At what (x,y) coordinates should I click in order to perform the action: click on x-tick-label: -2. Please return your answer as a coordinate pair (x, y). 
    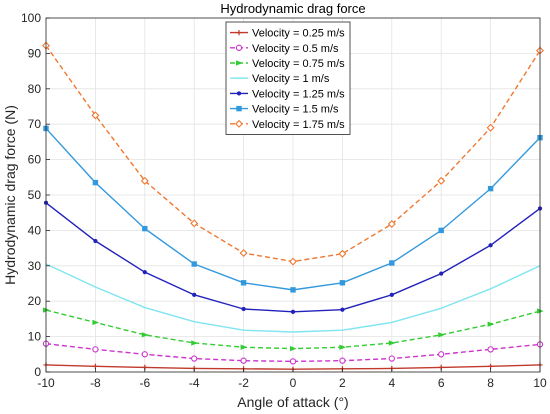
    Looking at the image, I should click on (243, 383).